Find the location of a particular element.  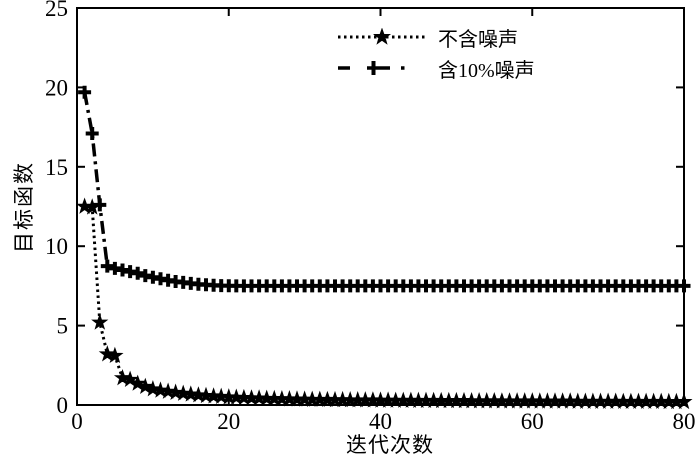

y-tick-label: 5 is located at coordinates (63, 326).